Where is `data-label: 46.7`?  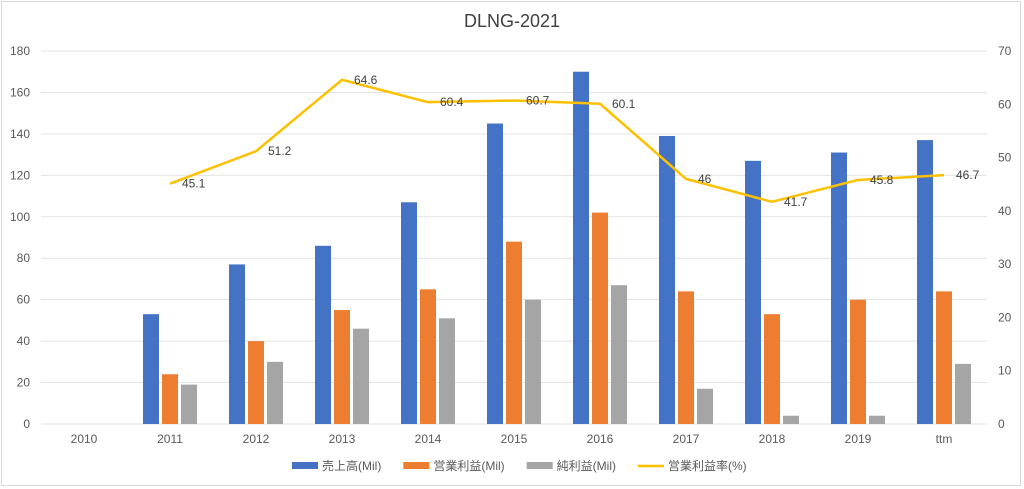
data-label: 46.7 is located at coordinates (968, 175).